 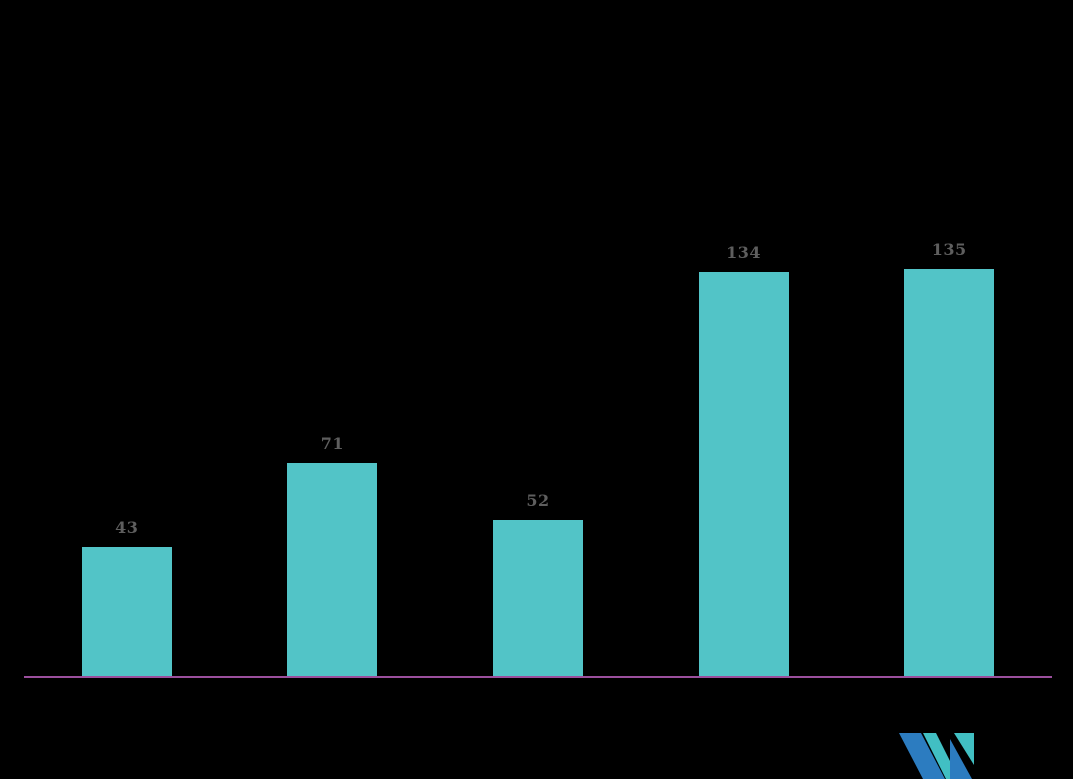 I want to click on category-4: 134, so click(x=744, y=397).